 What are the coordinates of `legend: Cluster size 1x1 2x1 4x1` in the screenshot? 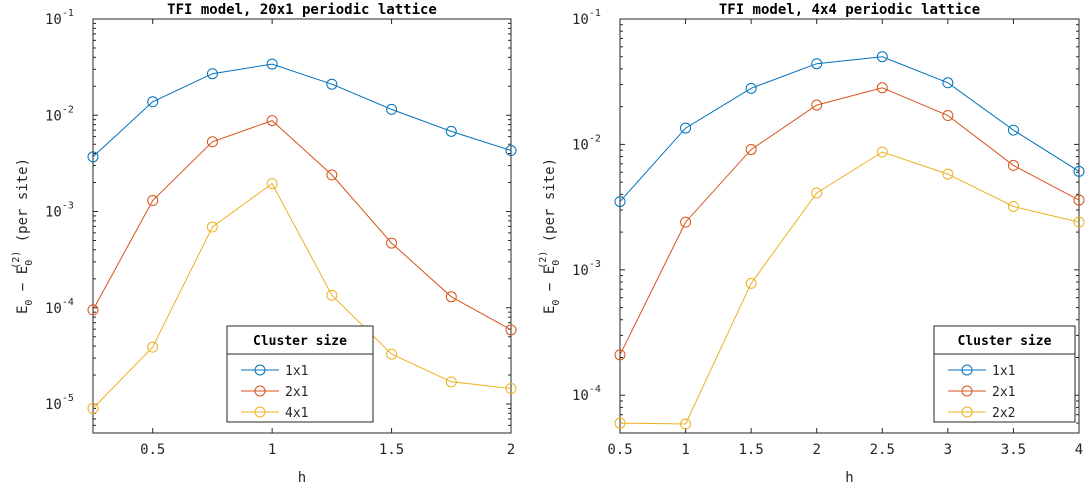 It's located at (300, 374).